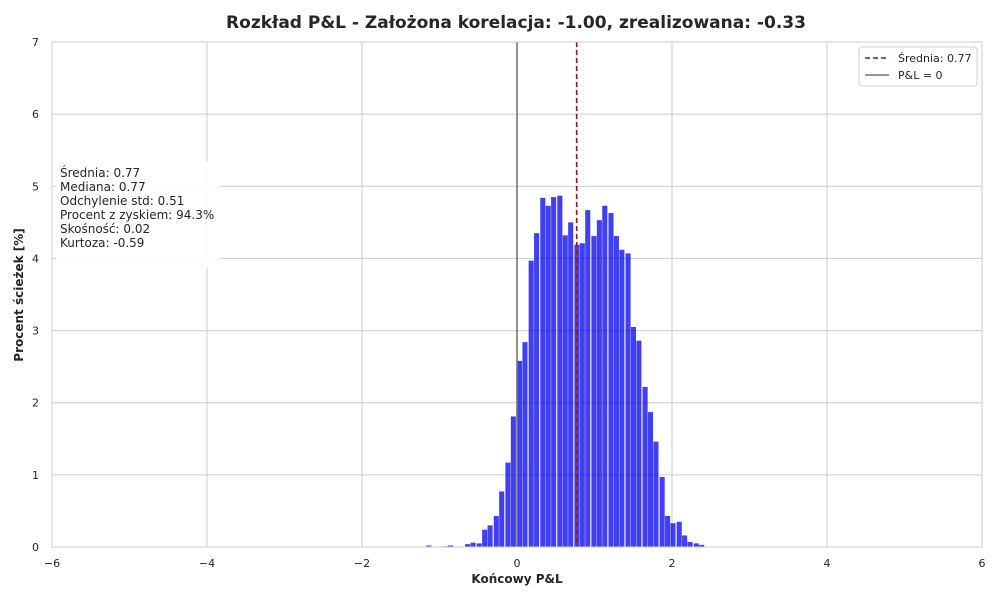 The height and width of the screenshot is (600, 1000). What do you see at coordinates (517, 563) in the screenshot?
I see `x-tick-label: 0` at bounding box center [517, 563].